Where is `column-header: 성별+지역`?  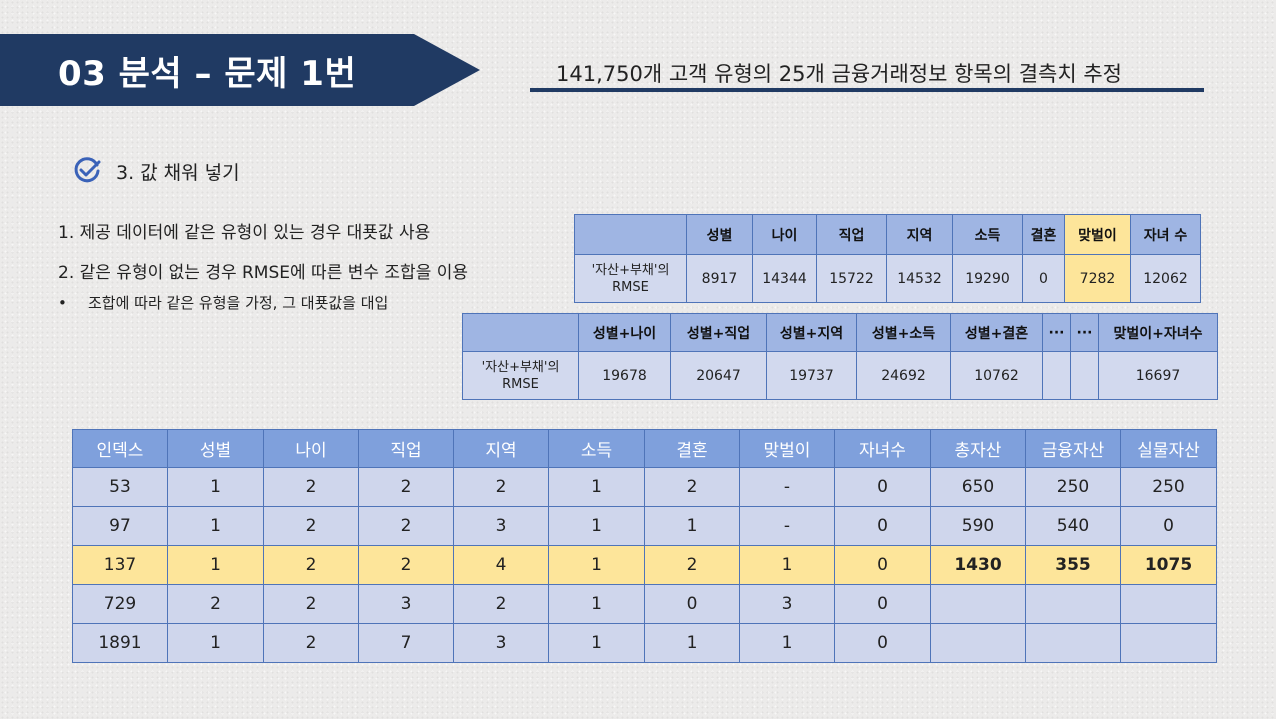 column-header: 성별+지역 is located at coordinates (811, 332).